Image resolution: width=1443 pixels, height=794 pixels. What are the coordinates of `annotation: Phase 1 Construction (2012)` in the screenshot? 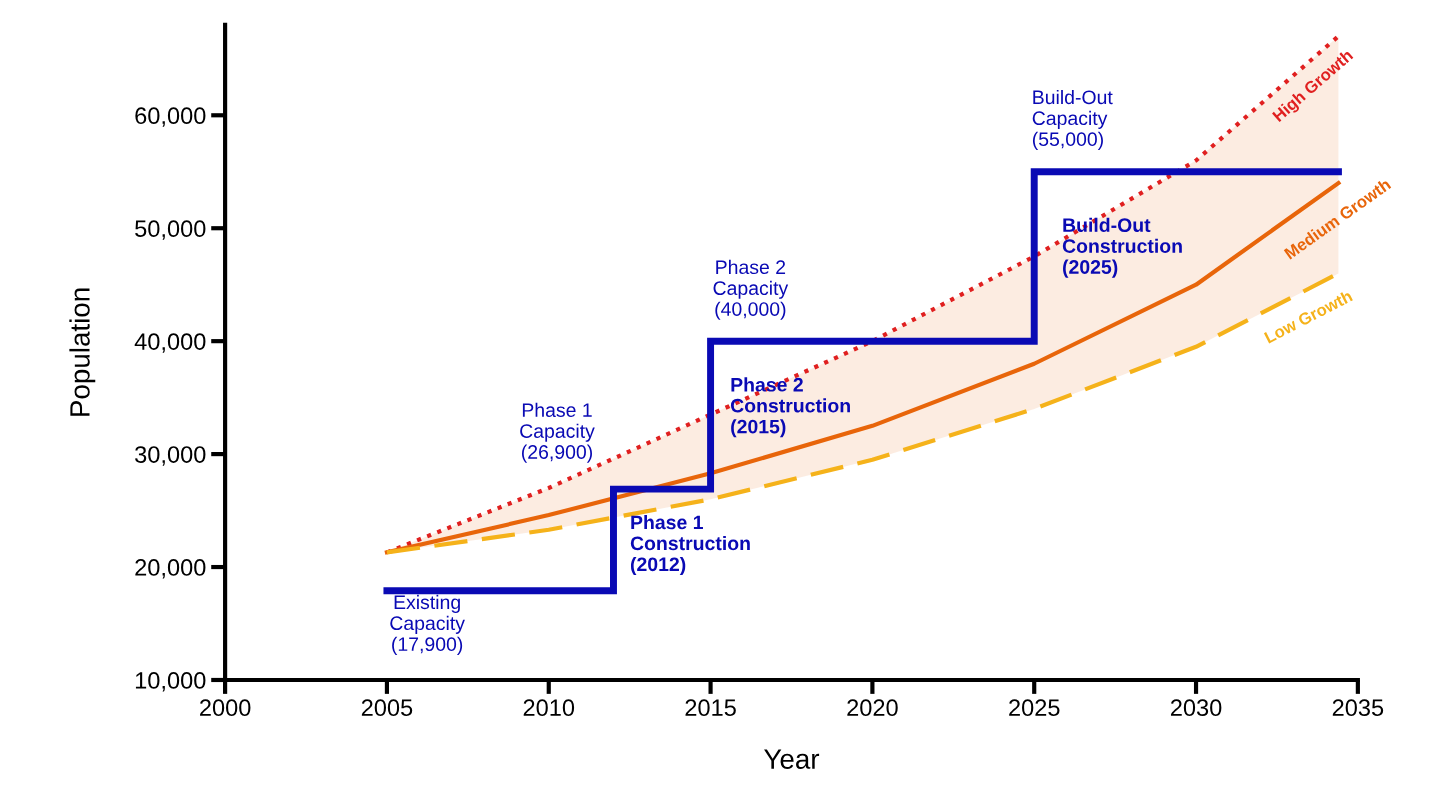 It's located at (690, 545).